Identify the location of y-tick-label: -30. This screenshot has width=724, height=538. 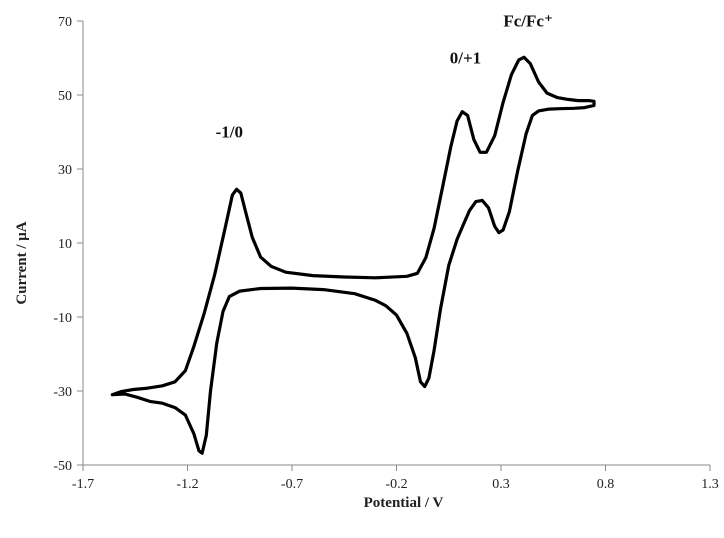
(62, 392).